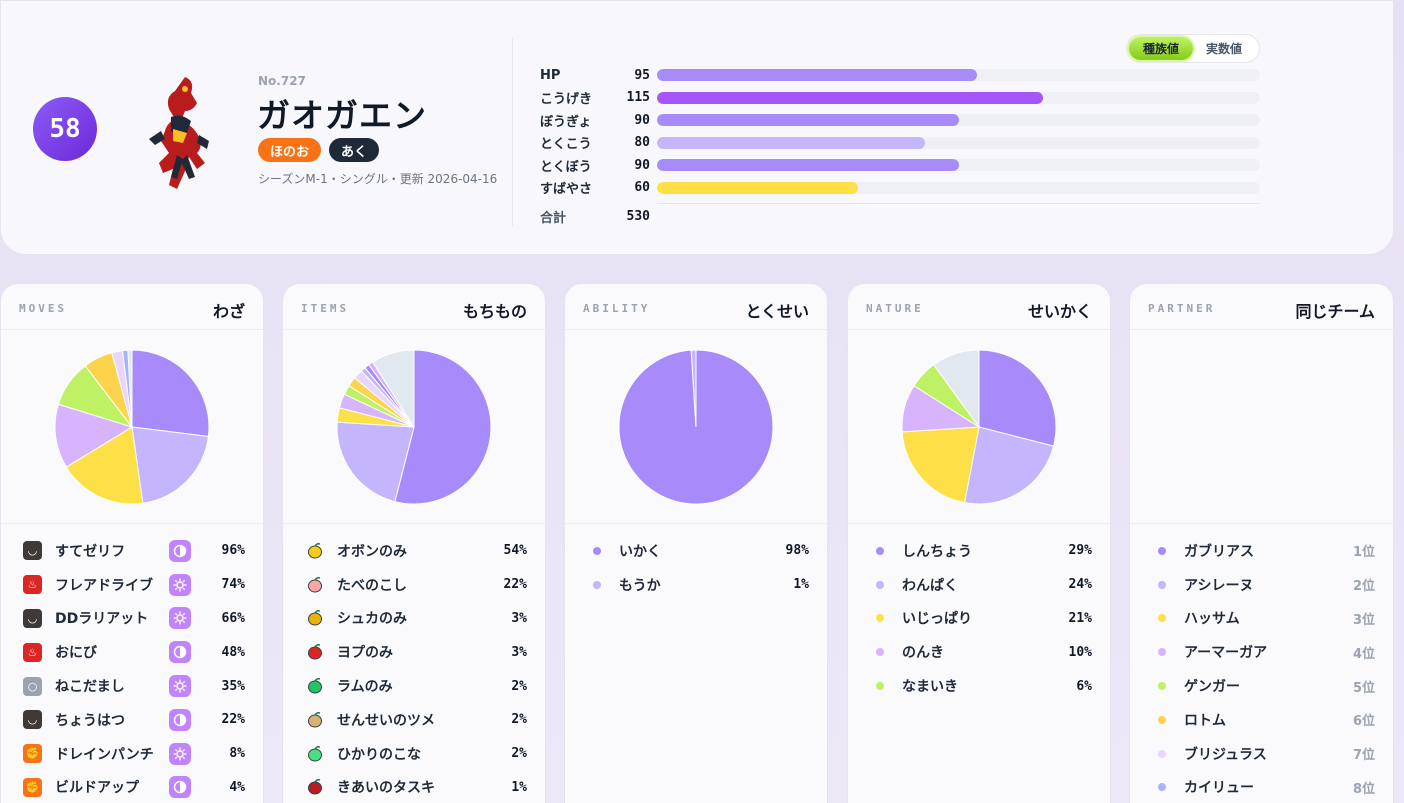 The height and width of the screenshot is (803, 1404). What do you see at coordinates (1261, 686) in the screenshot?
I see `partner-row: ゲンガー 5位` at bounding box center [1261, 686].